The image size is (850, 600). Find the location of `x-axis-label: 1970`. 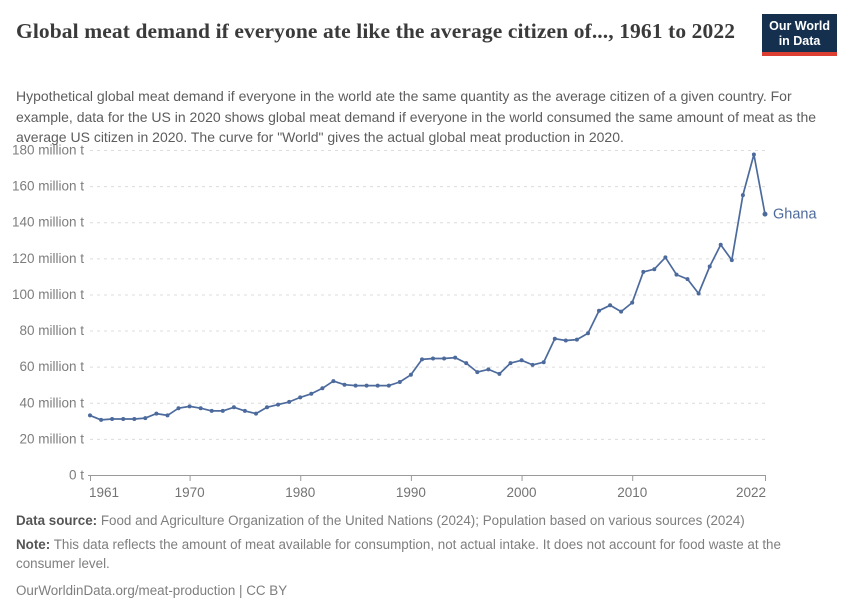

x-axis-label: 1970 is located at coordinates (190, 492).